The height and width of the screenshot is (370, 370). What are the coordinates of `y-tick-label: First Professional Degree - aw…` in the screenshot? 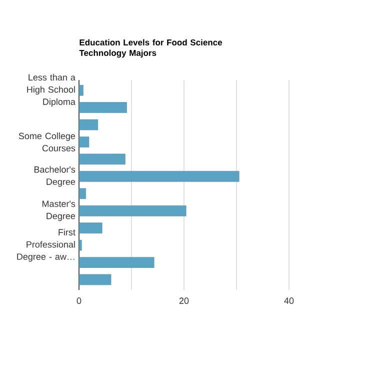 It's located at (46, 245).